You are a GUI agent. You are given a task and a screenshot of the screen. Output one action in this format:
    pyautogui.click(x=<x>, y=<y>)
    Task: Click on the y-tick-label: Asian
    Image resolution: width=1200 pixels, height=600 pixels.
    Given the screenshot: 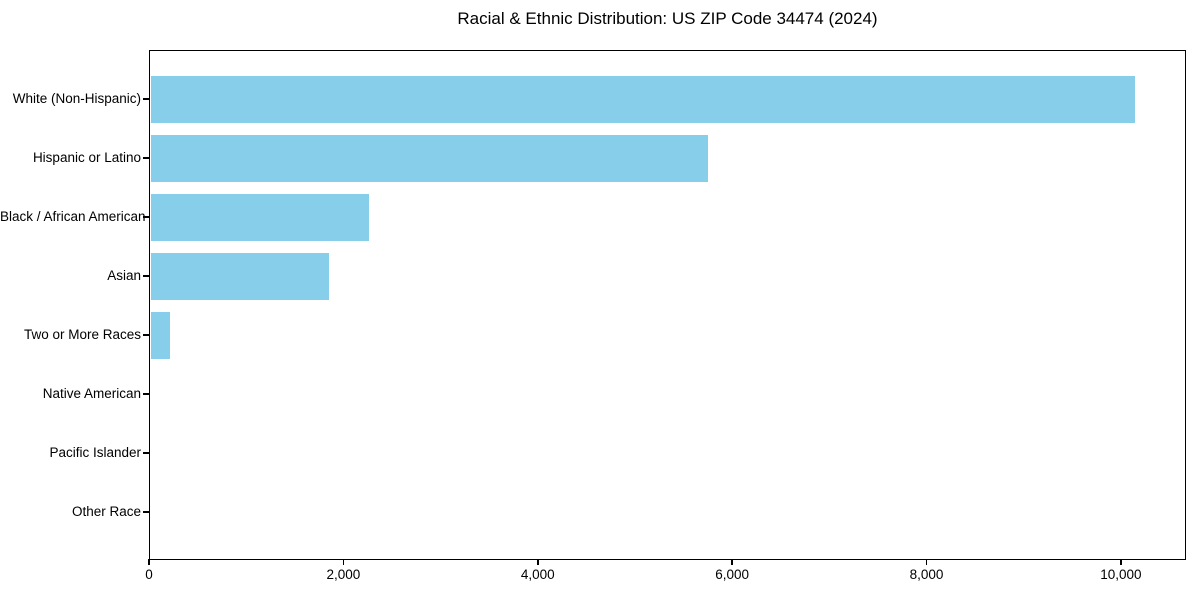 What is the action you would take?
    pyautogui.click(x=124, y=275)
    